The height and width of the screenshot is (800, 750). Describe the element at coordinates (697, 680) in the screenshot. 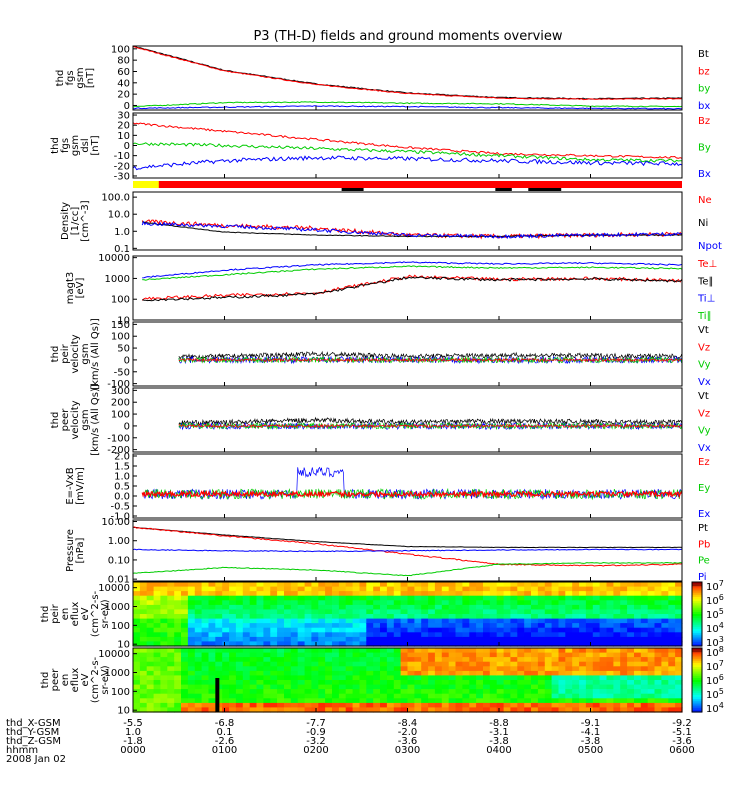

I see `colorbar-frame` at that location.